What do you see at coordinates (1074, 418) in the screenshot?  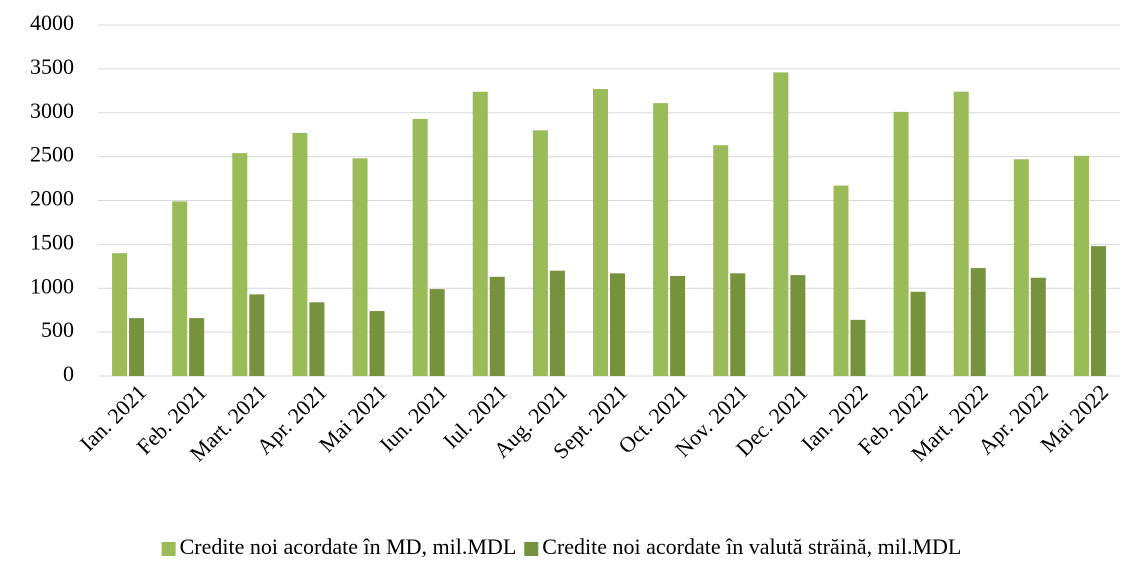 I see `x-tick-label: Mai 2022` at bounding box center [1074, 418].